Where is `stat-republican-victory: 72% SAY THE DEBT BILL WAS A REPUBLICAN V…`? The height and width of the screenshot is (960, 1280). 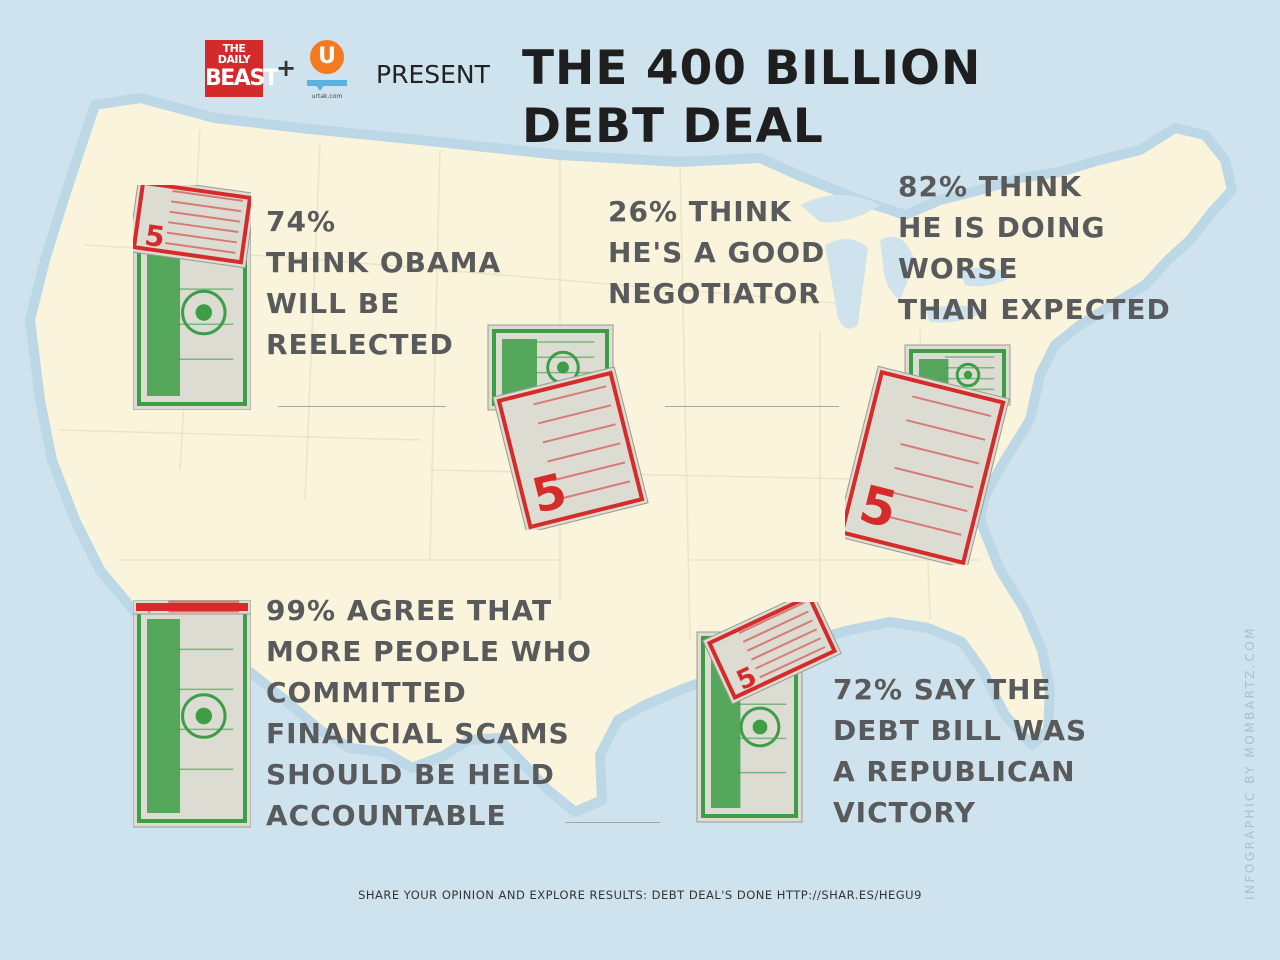
stat-republican-victory: 72% SAY THE DEBT BILL WAS A REPUBLICAN V… is located at coordinates (960, 751).